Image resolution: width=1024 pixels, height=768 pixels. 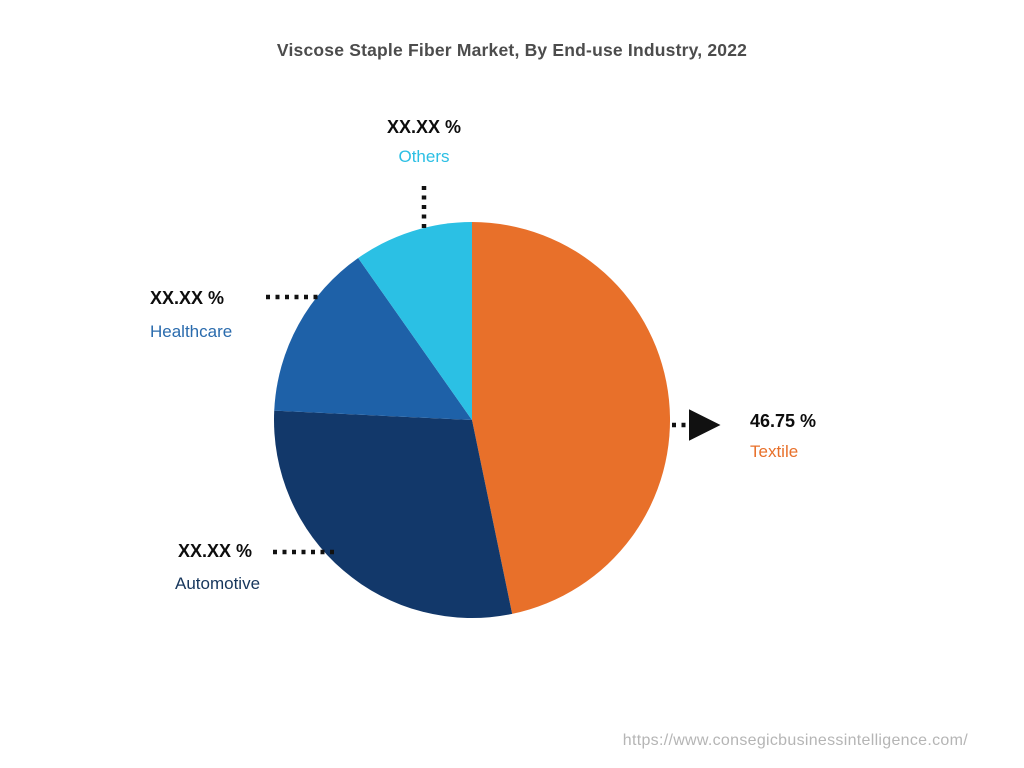 I want to click on others-category-label: Others, so click(x=424, y=156).